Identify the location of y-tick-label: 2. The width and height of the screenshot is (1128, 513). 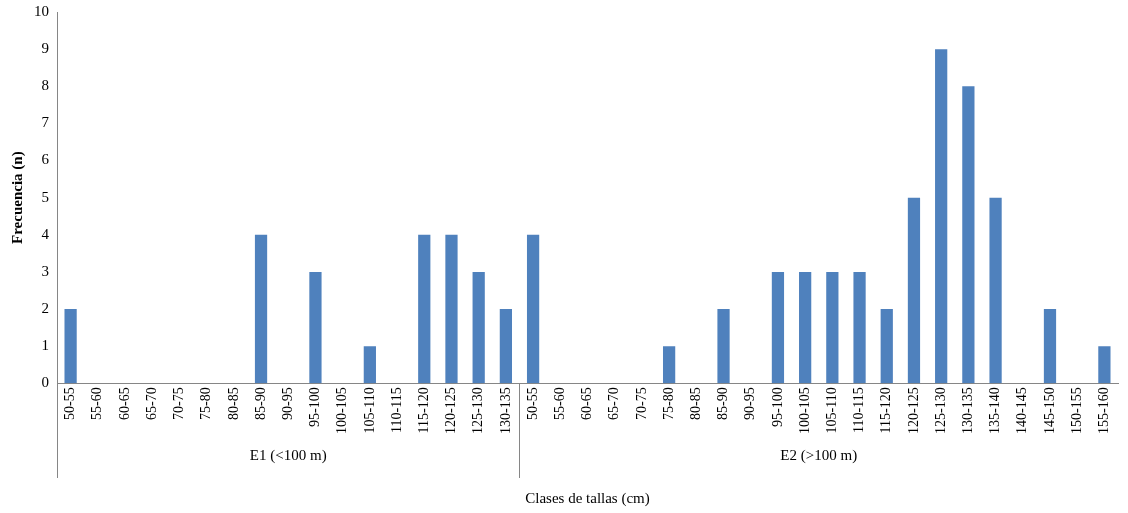
(45, 308).